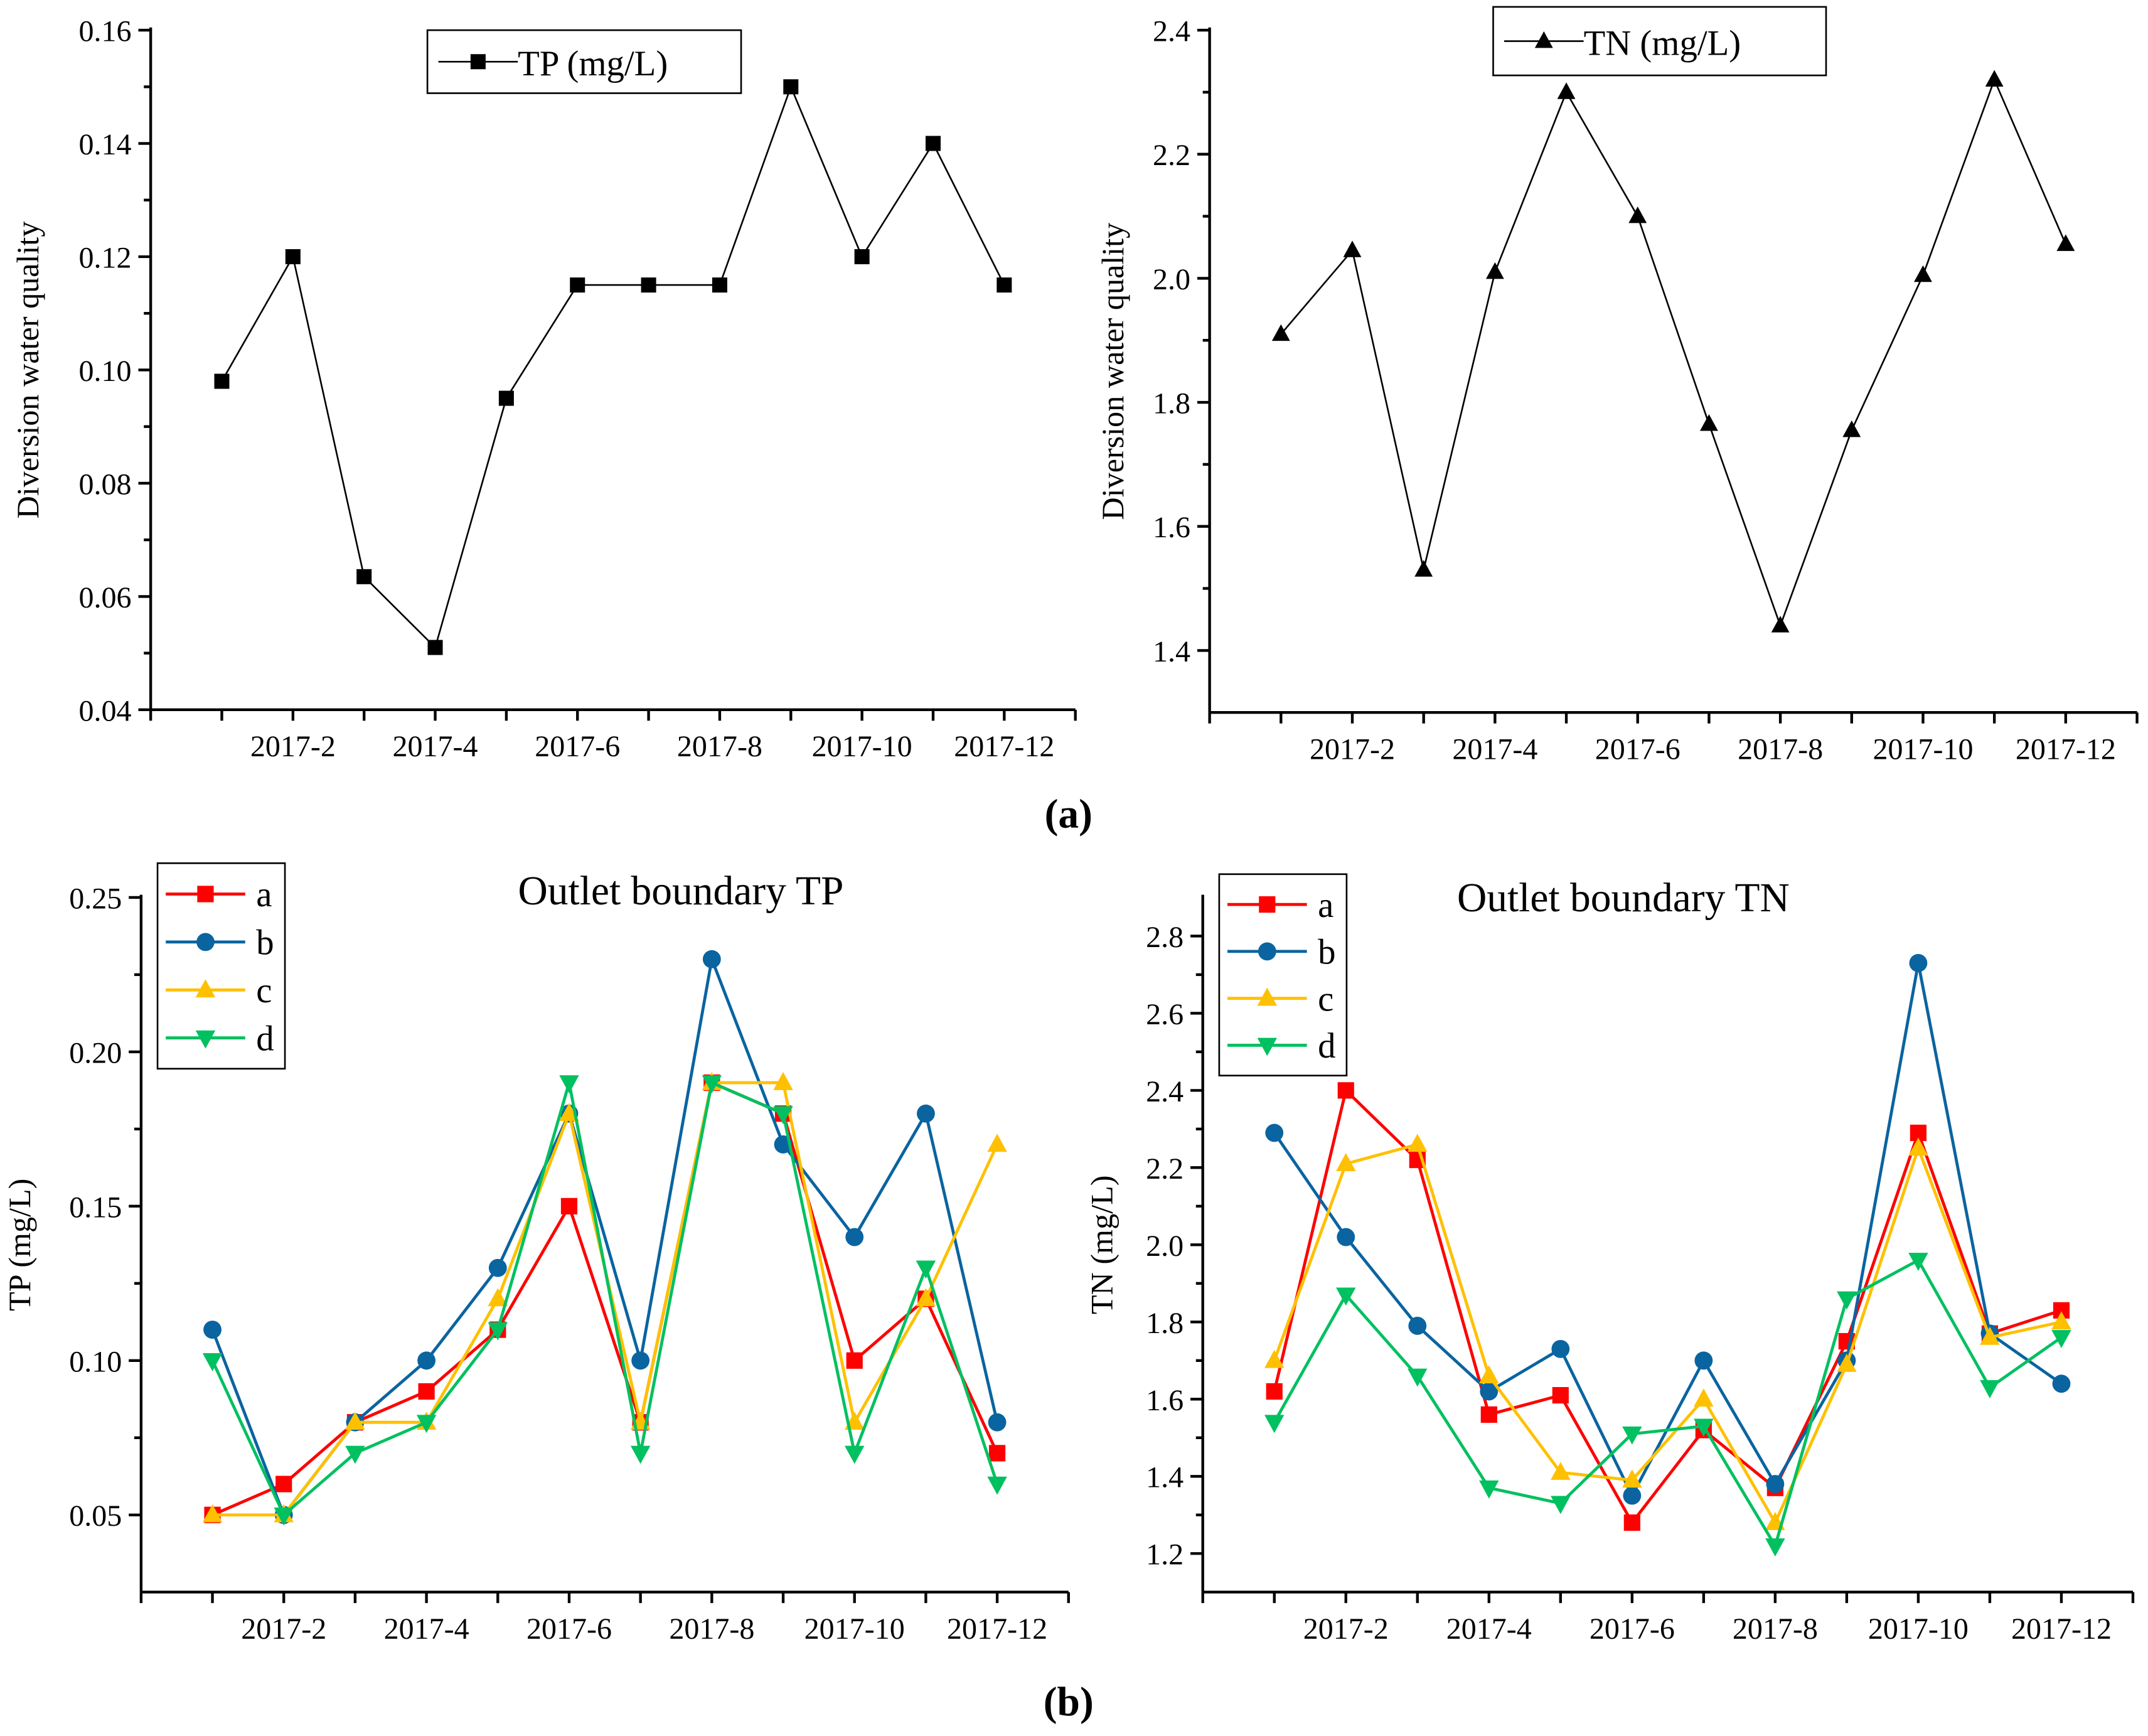 The width and height of the screenshot is (2148, 1736). I want to click on panel-label-a: (a), so click(1069, 814).